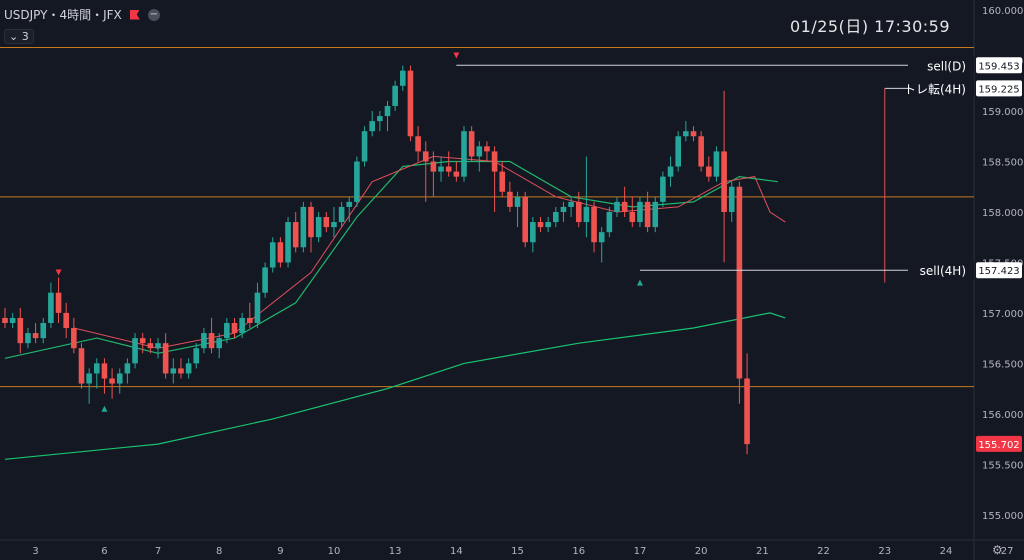  Describe the element at coordinates (935, 89) in the screenshot. I see `annotation-label: トレ転(4H)` at that location.